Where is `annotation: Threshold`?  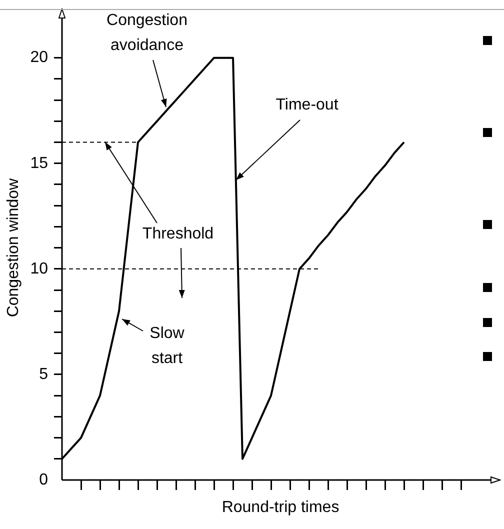 annotation: Threshold is located at coordinates (178, 233).